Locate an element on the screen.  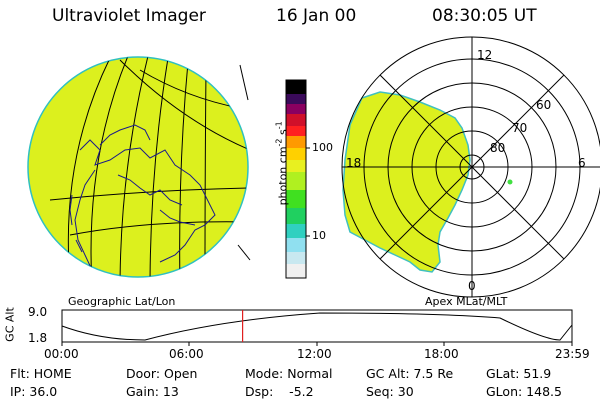
date-label: 16 Jan 00 is located at coordinates (316, 16).